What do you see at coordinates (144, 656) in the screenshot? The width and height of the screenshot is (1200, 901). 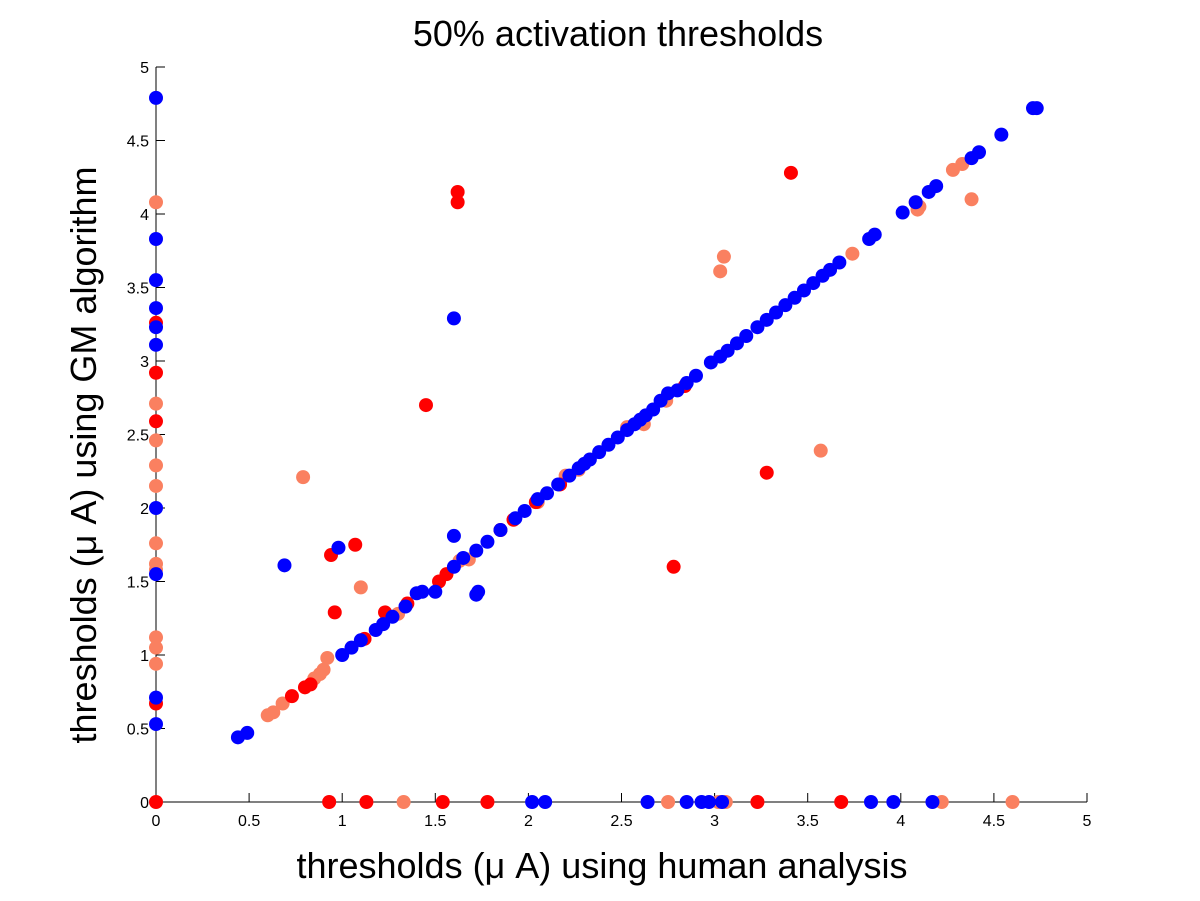 I see `y-tick-label: 1` at bounding box center [144, 656].